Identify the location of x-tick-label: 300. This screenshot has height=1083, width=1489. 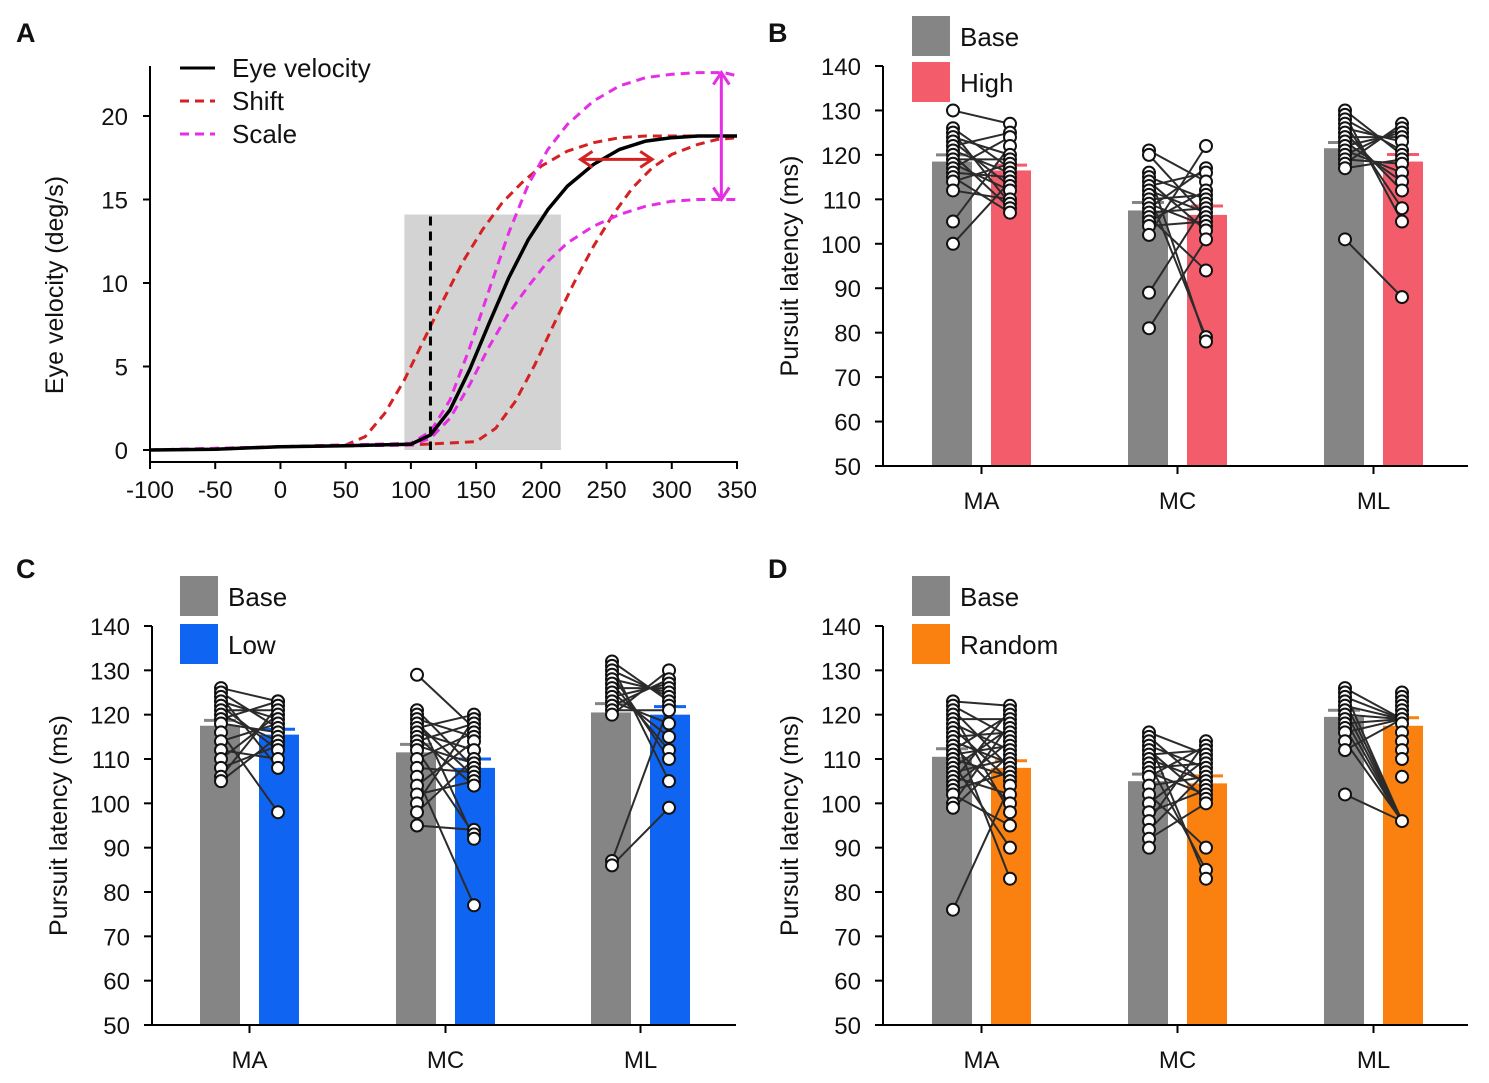
(672, 490).